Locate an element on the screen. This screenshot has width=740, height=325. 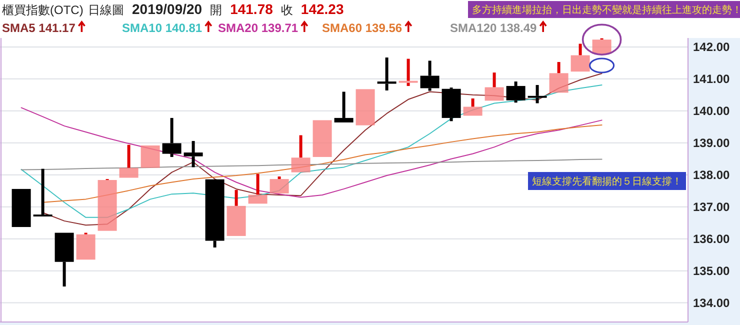
y-tick-label: 142.00 is located at coordinates (711, 47).